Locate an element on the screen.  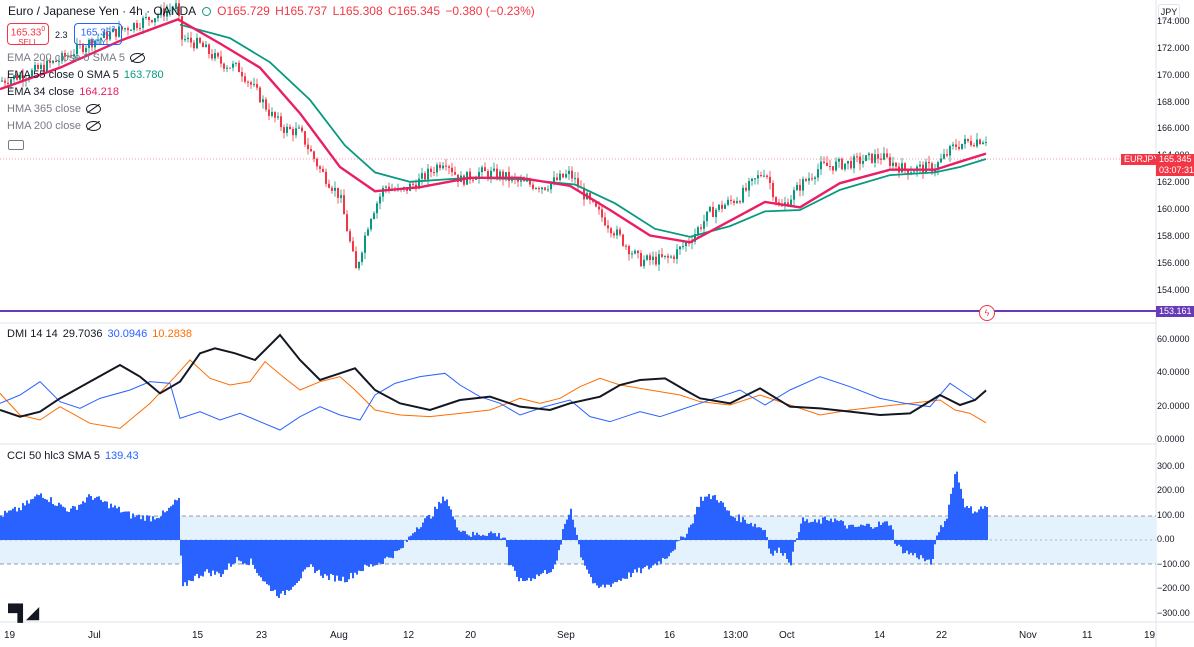
hma200-label: HMA 200 close is located at coordinates (44, 126).